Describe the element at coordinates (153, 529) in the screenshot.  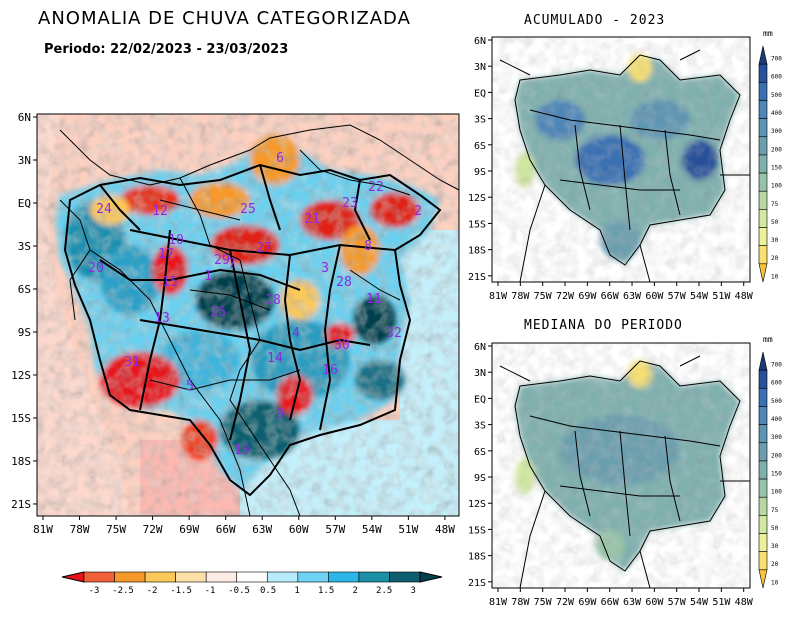
I see `main-map-lon-label: 72W` at that location.